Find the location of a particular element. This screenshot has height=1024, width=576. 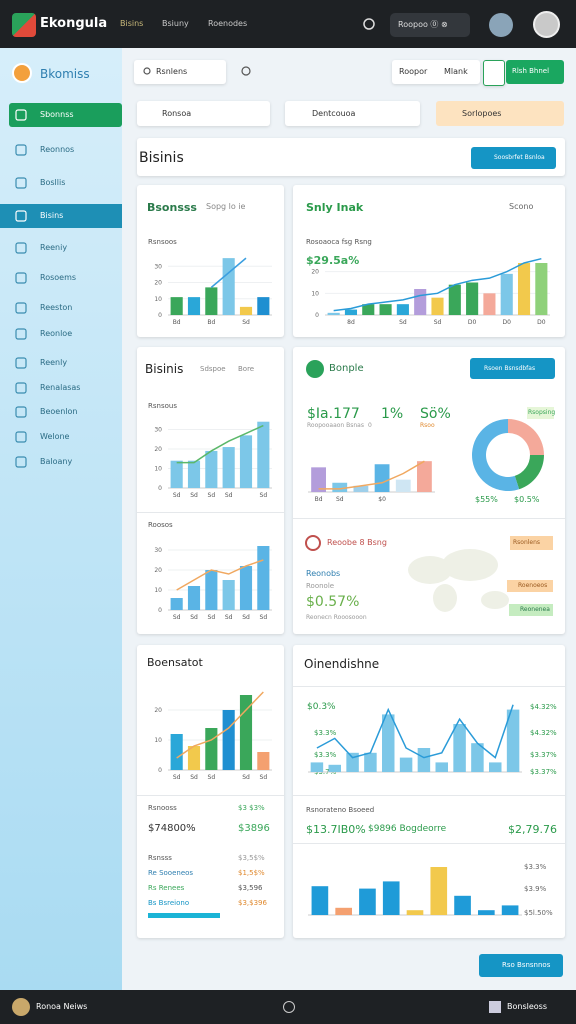

sidebar-item: Reonloe is located at coordinates (56, 333).